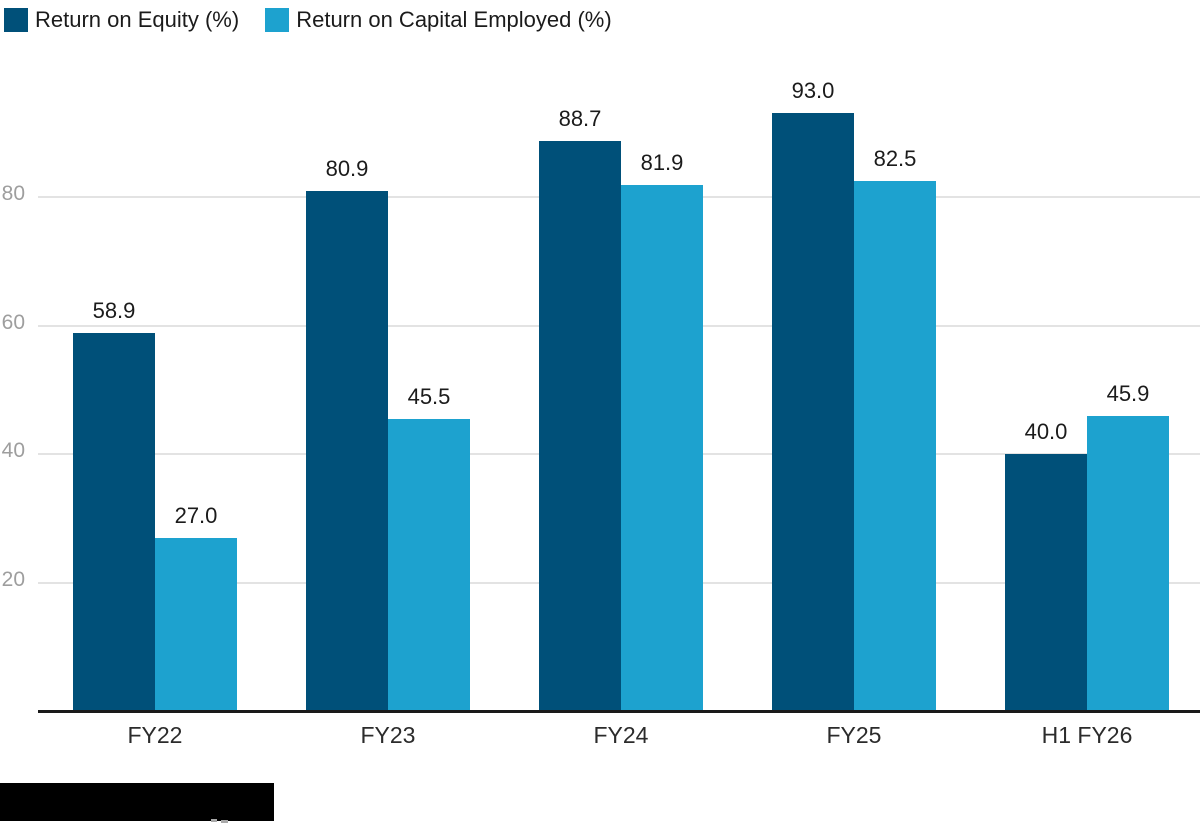 This screenshot has height=824, width=1200. I want to click on x-tick-label-h1-fy26: H1 FY26, so click(1087, 735).